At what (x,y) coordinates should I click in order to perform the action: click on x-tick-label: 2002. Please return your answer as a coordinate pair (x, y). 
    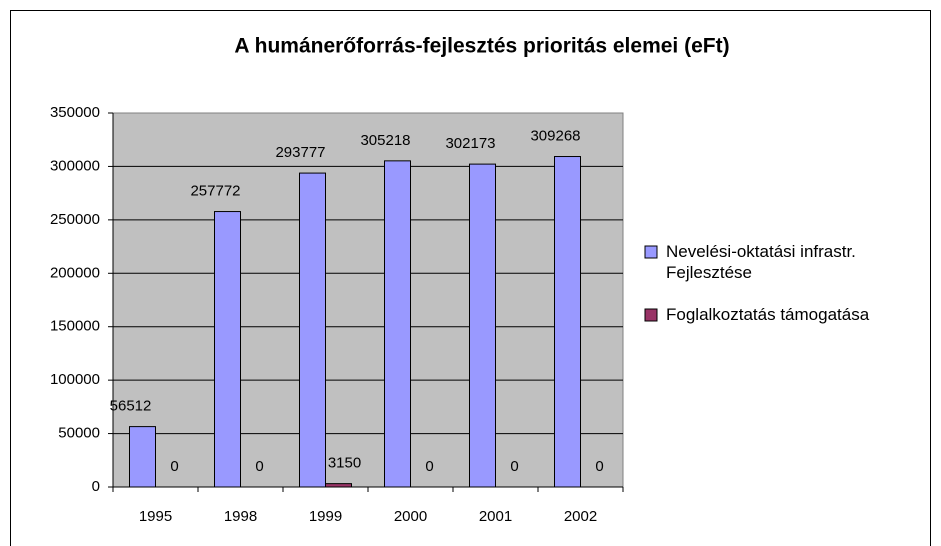
    Looking at the image, I should click on (580, 516).